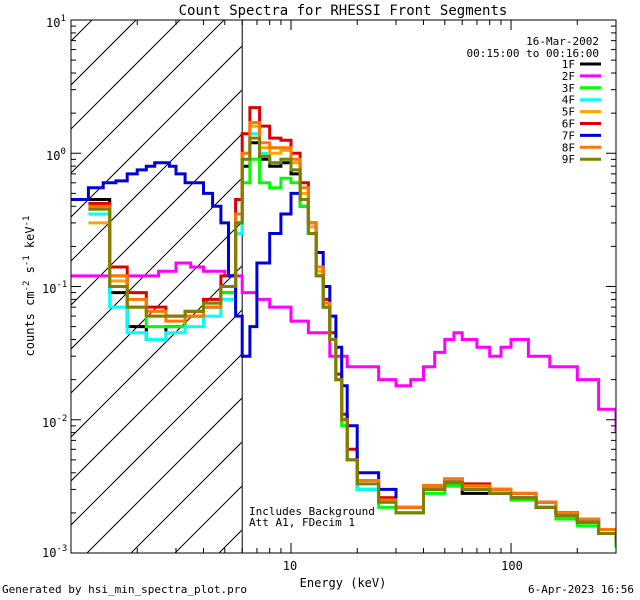 This screenshot has height=600, width=640. I want to click on legend-label-9F: 9F, so click(568, 159).